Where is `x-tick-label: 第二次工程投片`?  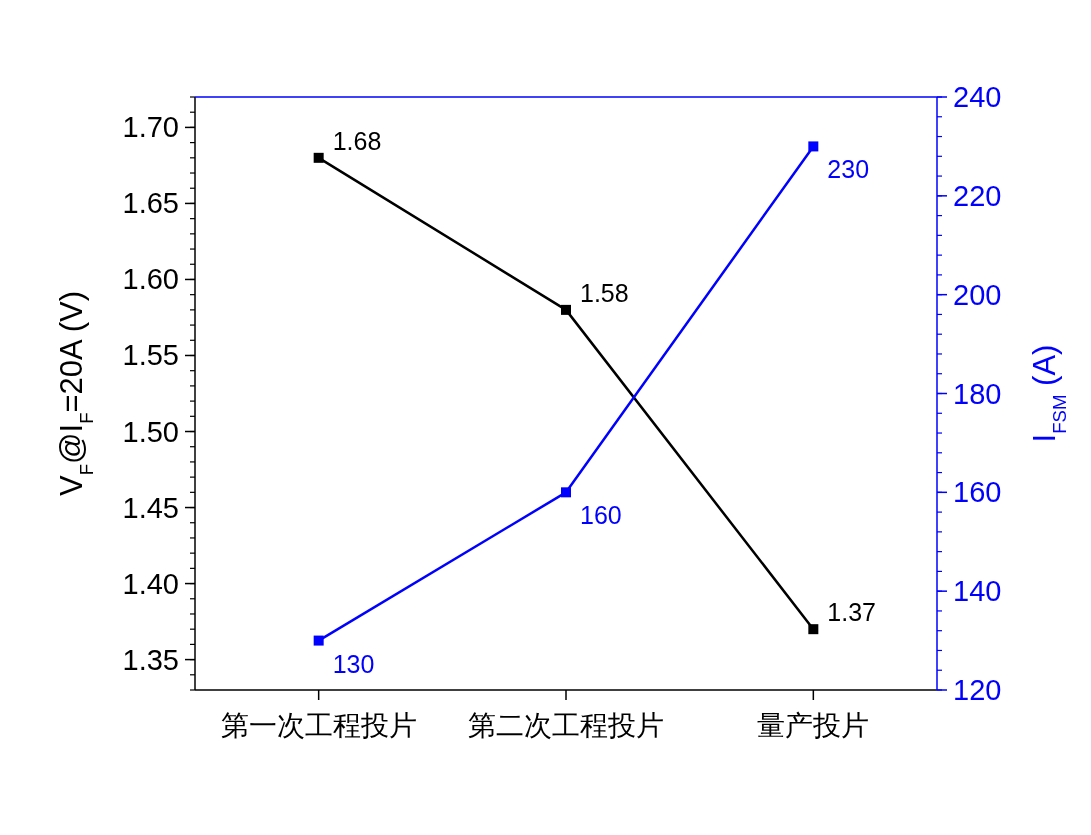
x-tick-label: 第二次工程投片 is located at coordinates (566, 725).